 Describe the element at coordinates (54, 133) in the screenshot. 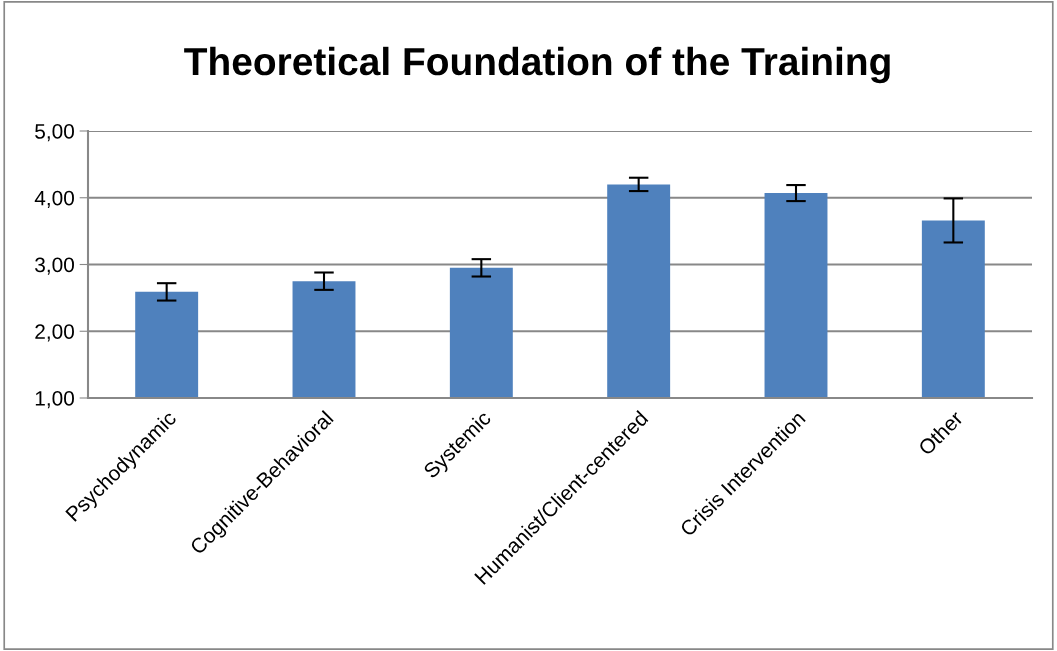

I see `y-tick-label: 5,00` at that location.